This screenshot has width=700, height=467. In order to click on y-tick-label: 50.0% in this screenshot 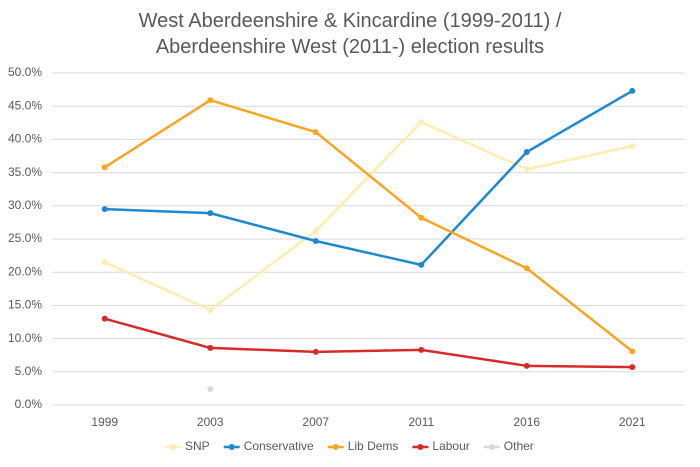, I will do `click(25, 72)`.